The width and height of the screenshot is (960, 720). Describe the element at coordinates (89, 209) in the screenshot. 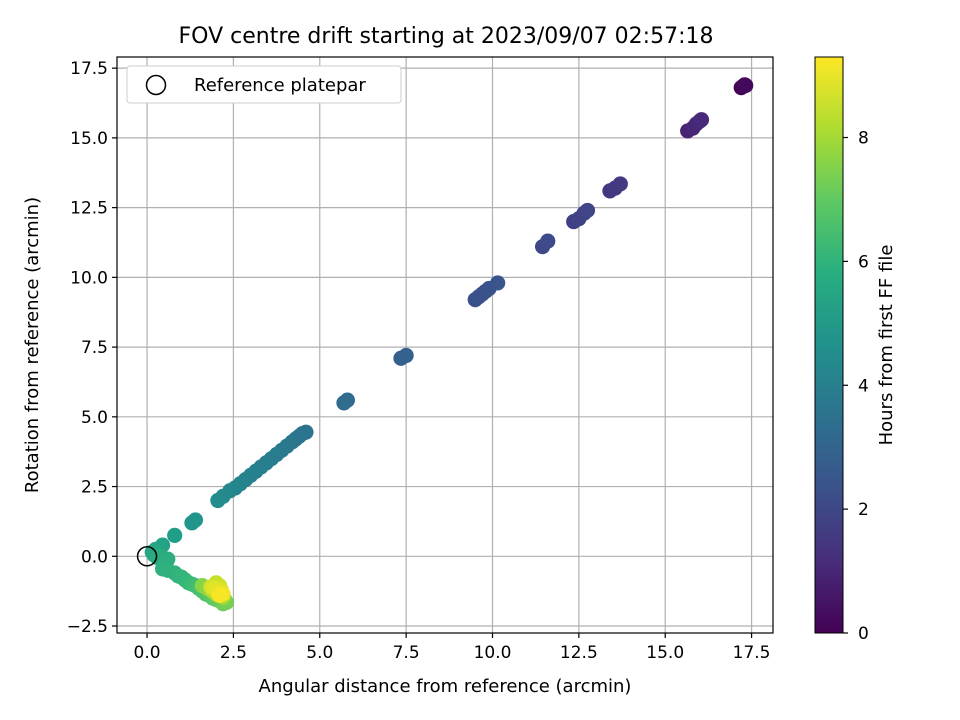

I see `y-tick-label: 12.5` at that location.